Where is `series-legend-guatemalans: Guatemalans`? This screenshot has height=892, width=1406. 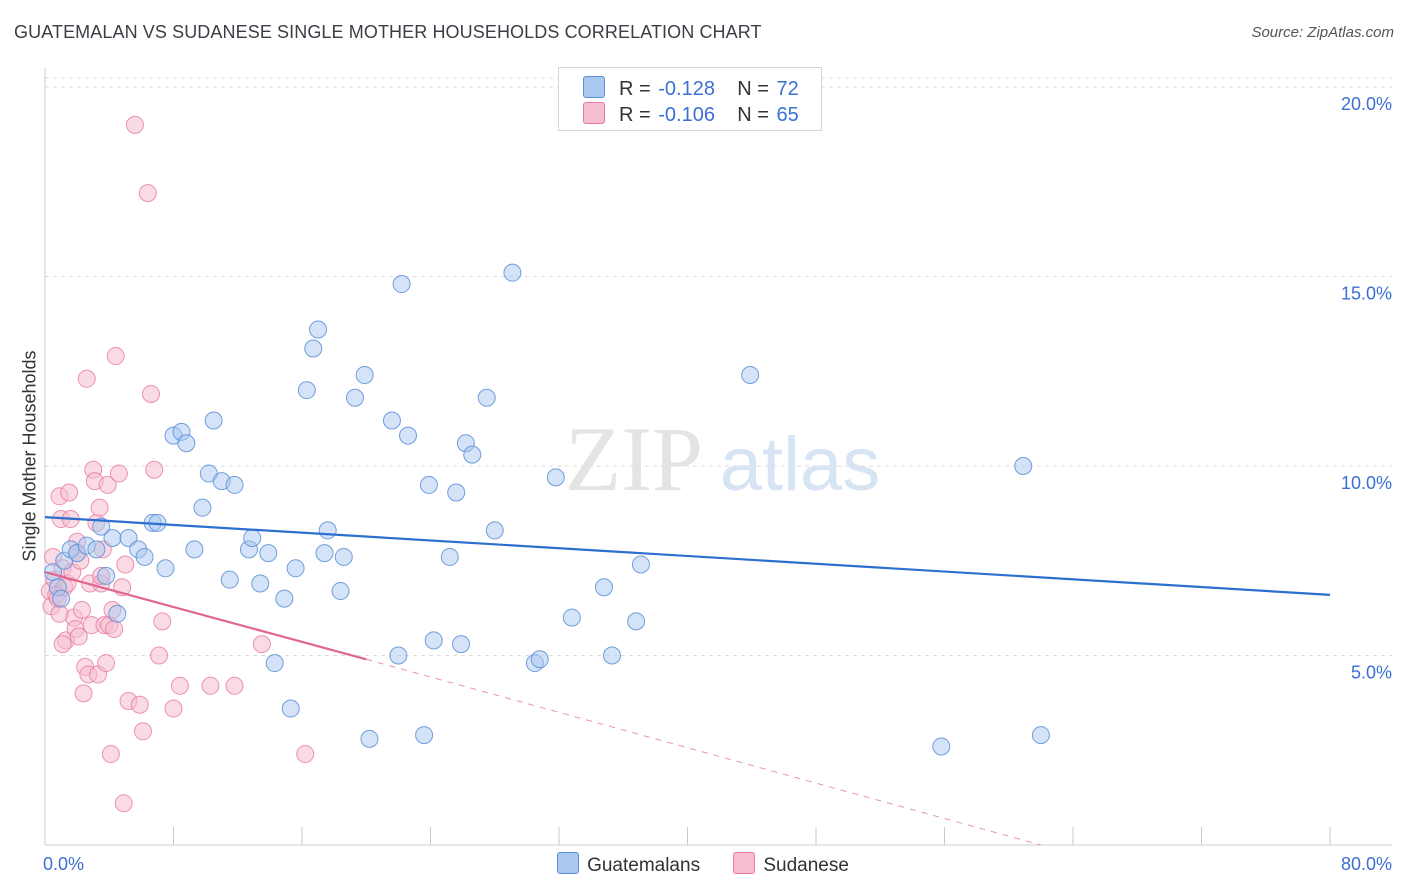 series-legend-guatemalans: Guatemalans is located at coordinates (628, 864).